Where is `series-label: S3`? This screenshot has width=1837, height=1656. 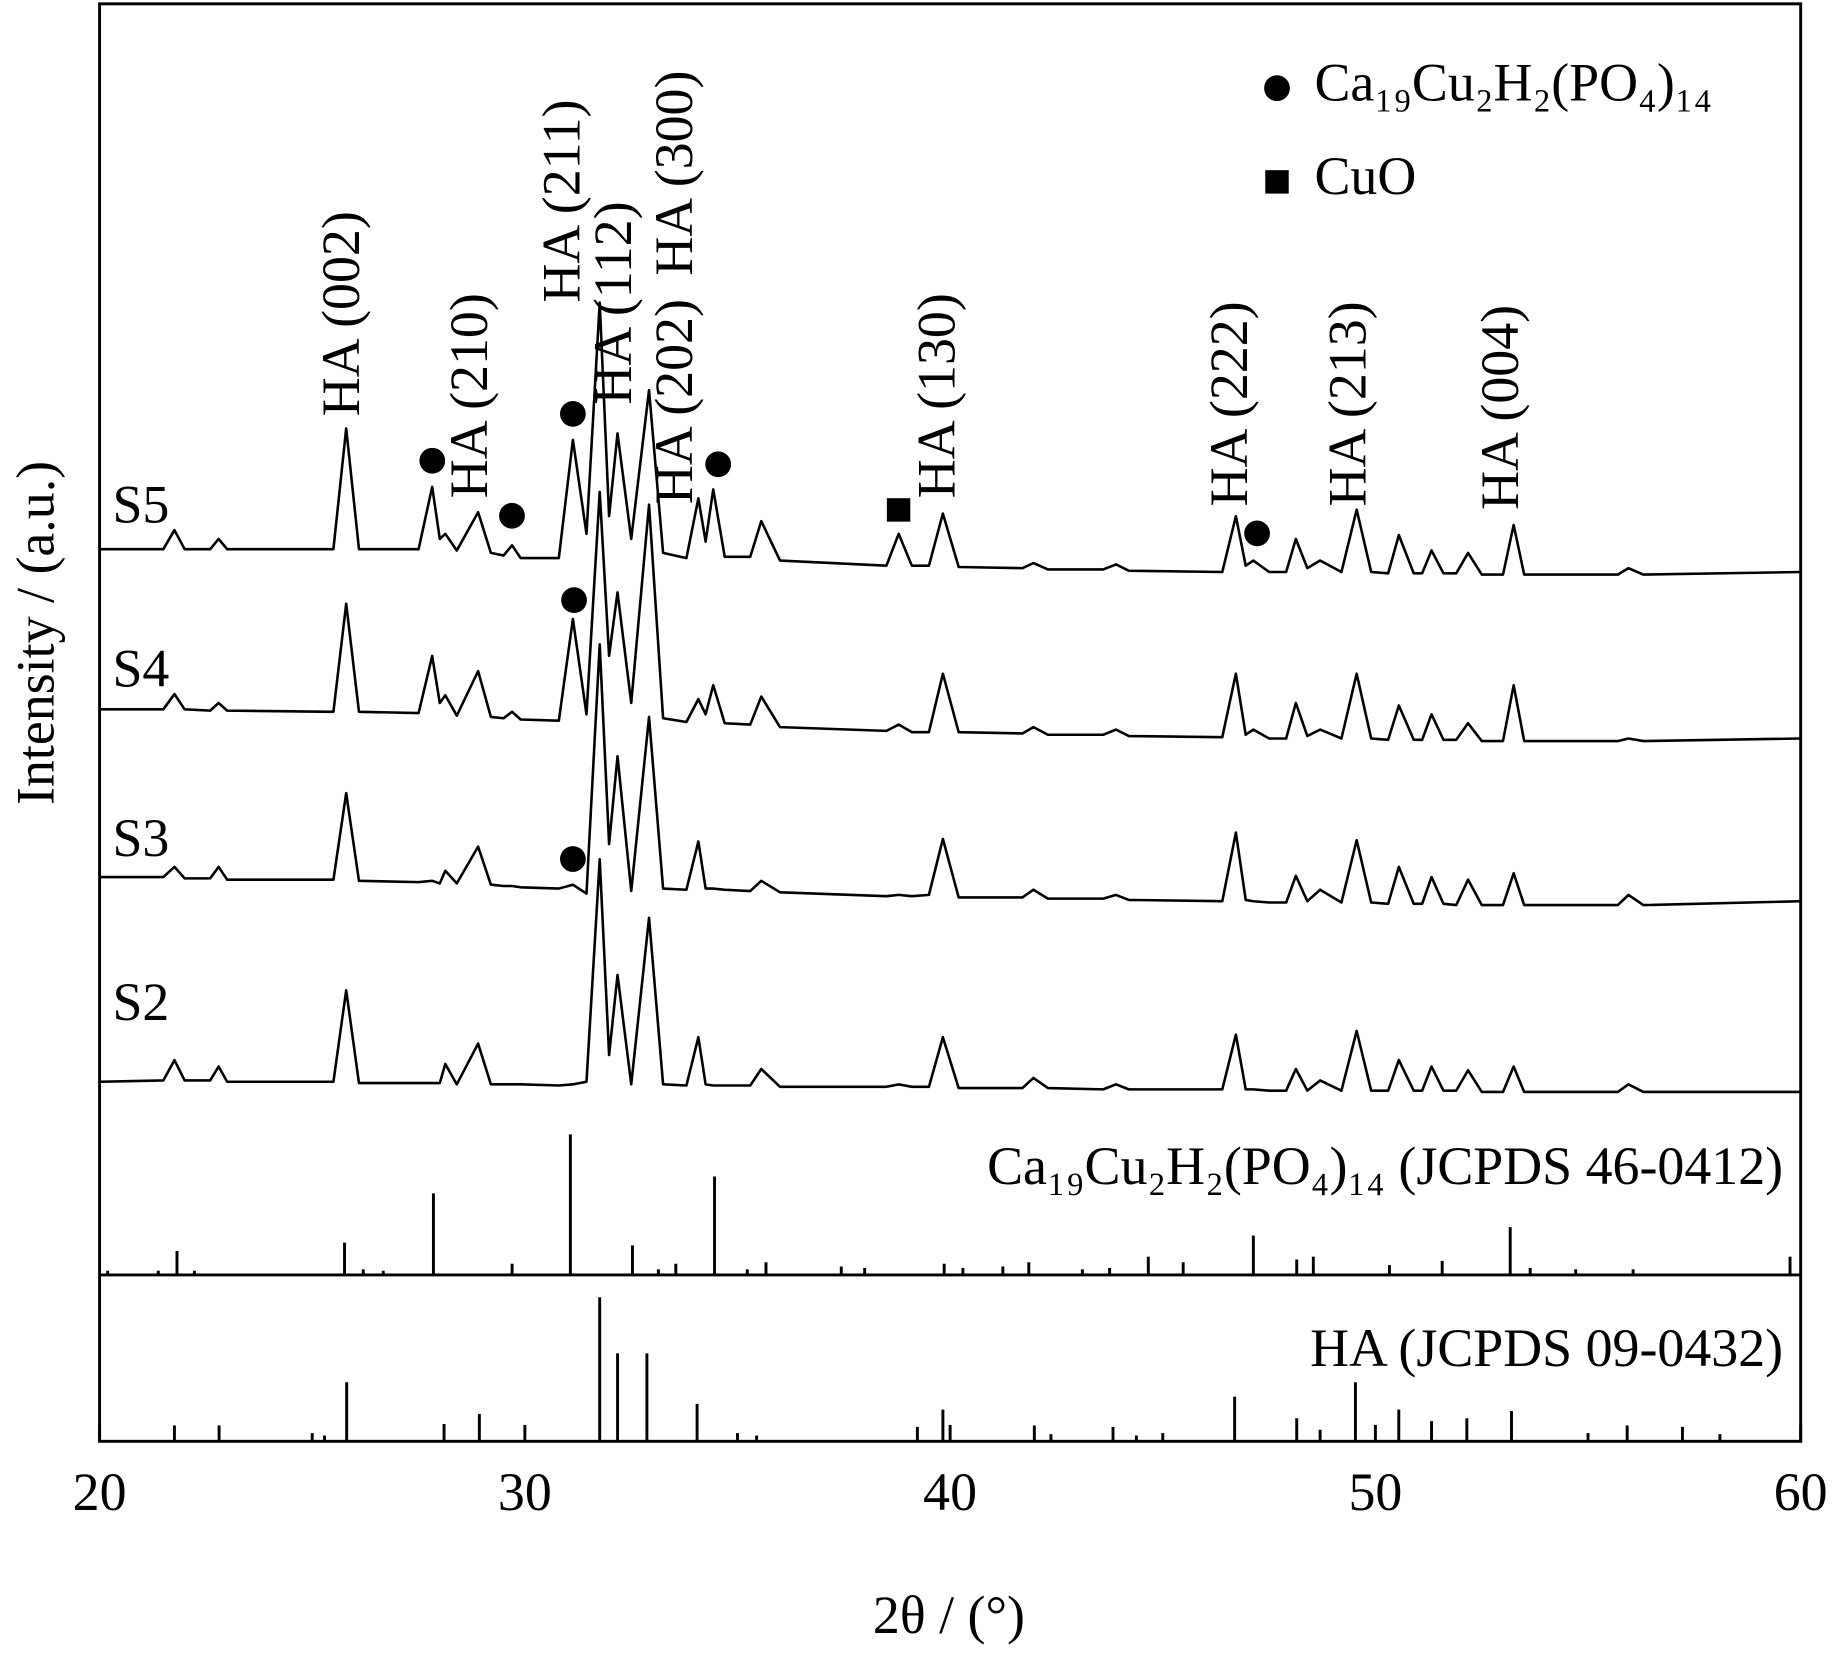
series-label: S3 is located at coordinates (140, 838).